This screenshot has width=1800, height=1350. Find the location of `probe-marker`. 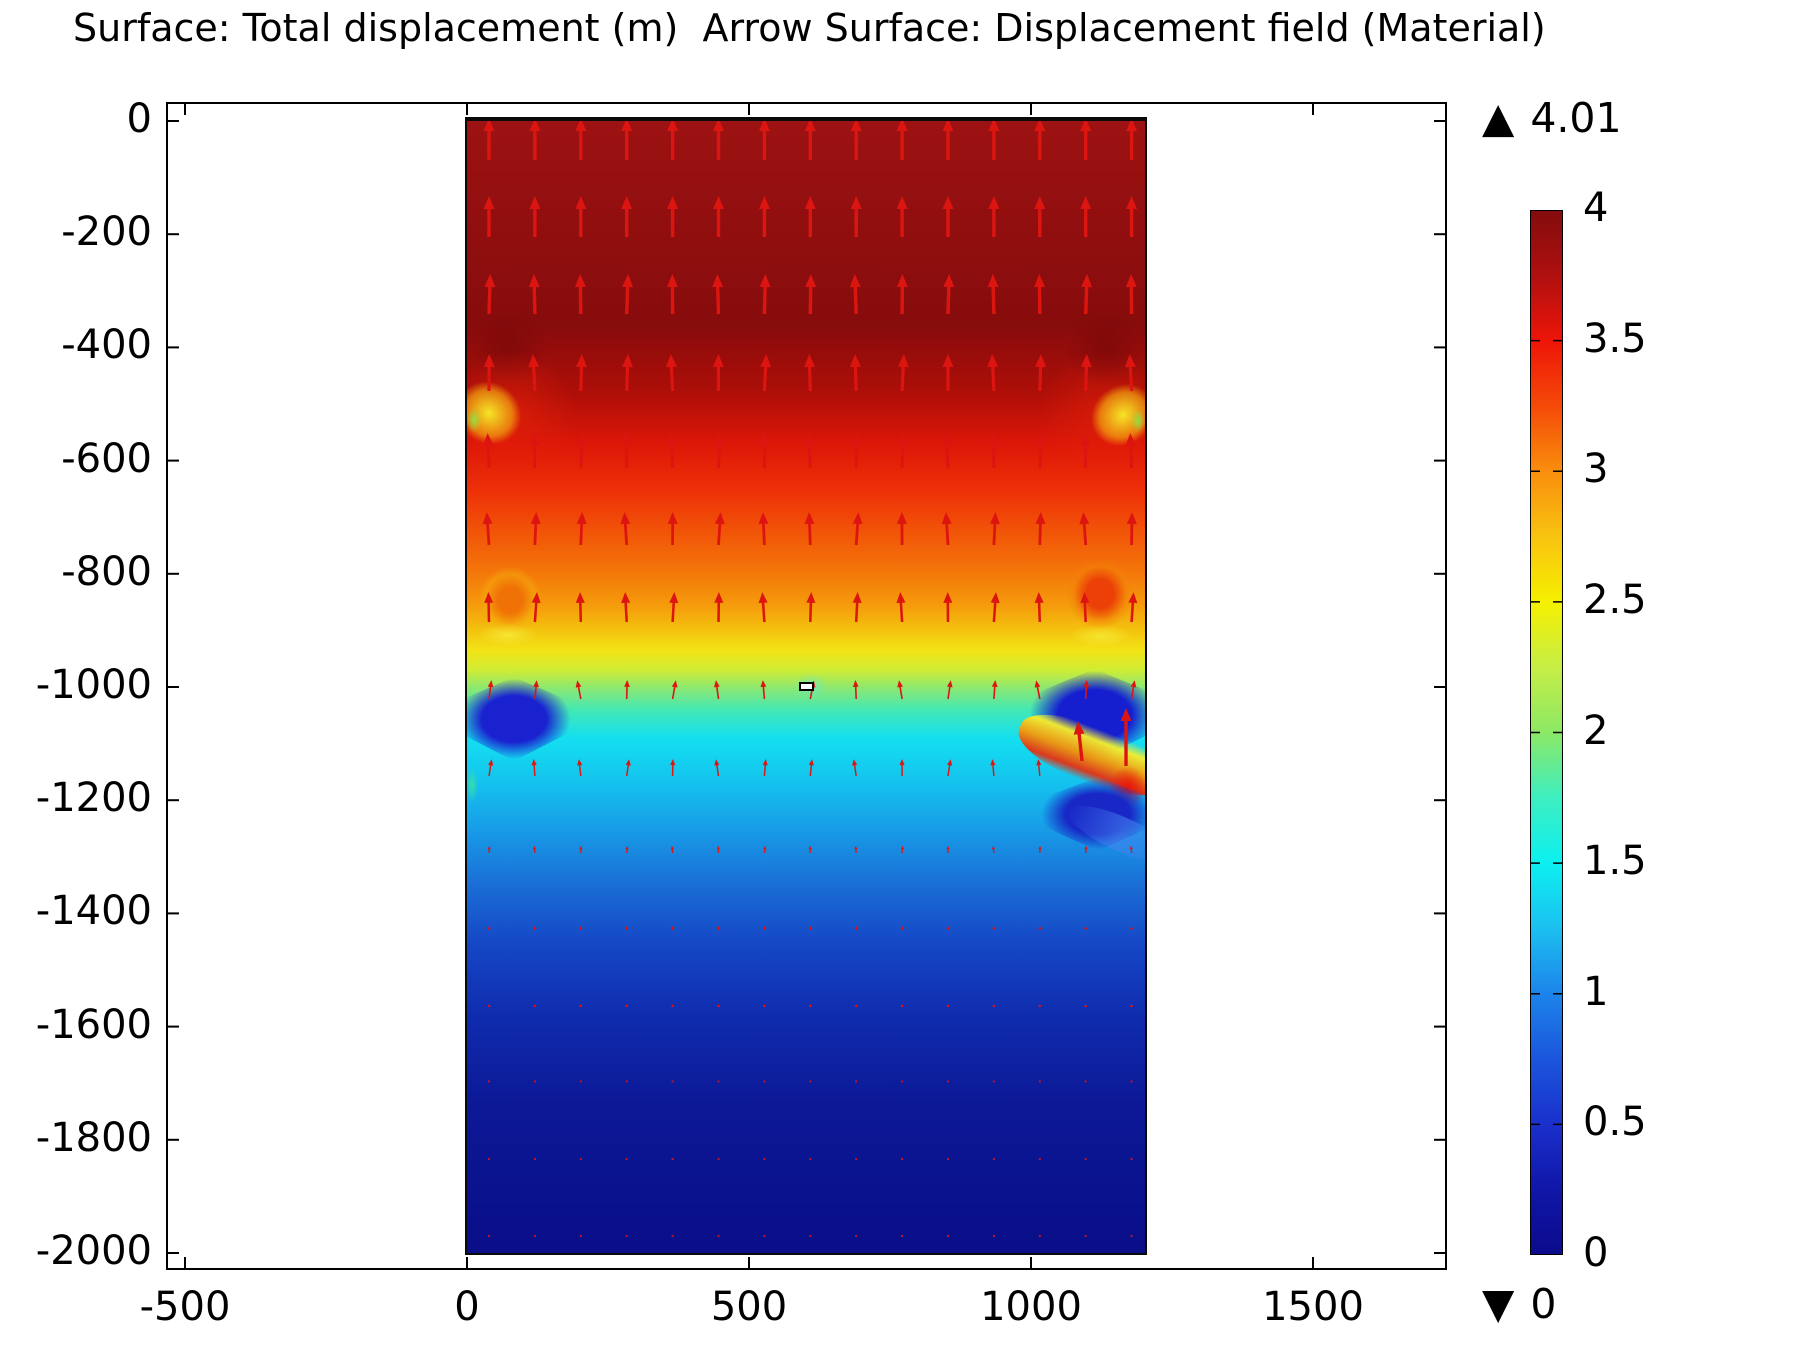

probe-marker is located at coordinates (806, 686).